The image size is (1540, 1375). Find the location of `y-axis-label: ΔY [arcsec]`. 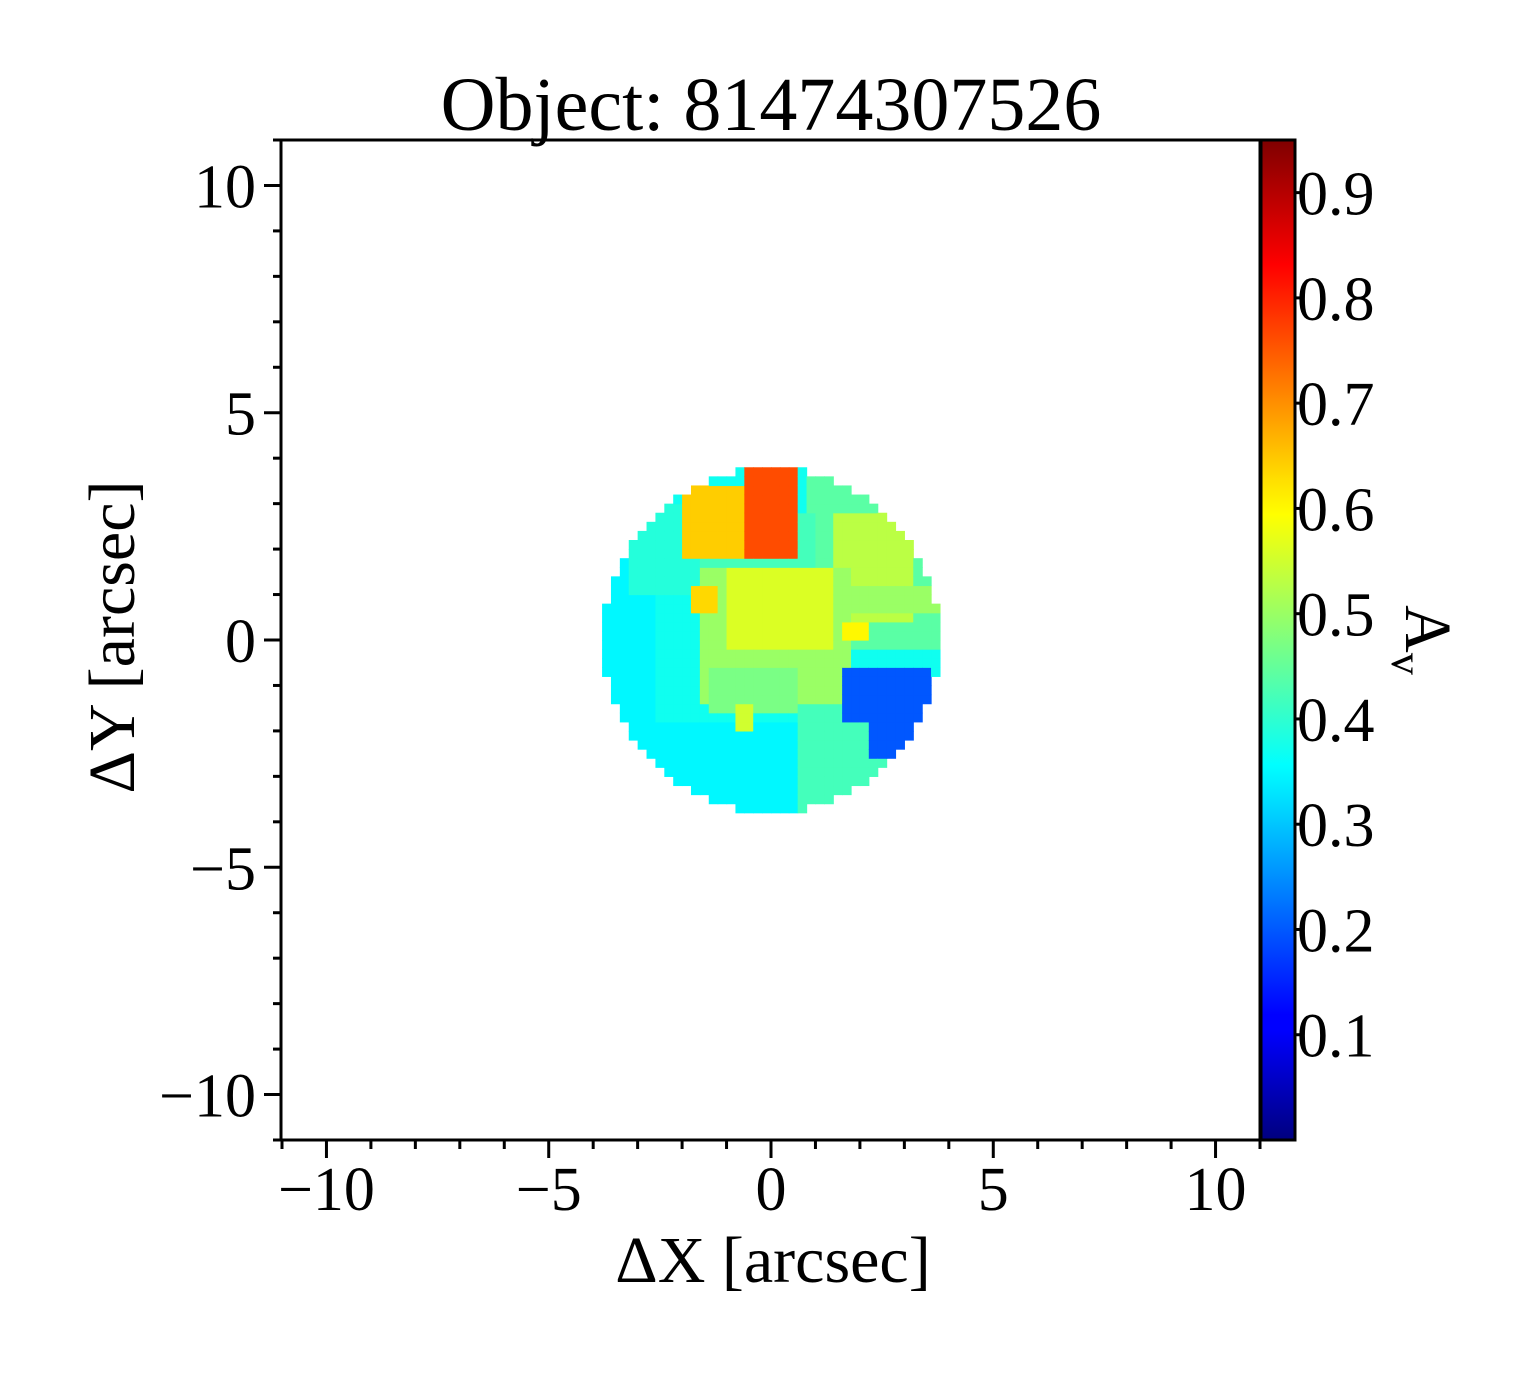

y-axis-label: ΔY [arcsec] is located at coordinates (112, 637).